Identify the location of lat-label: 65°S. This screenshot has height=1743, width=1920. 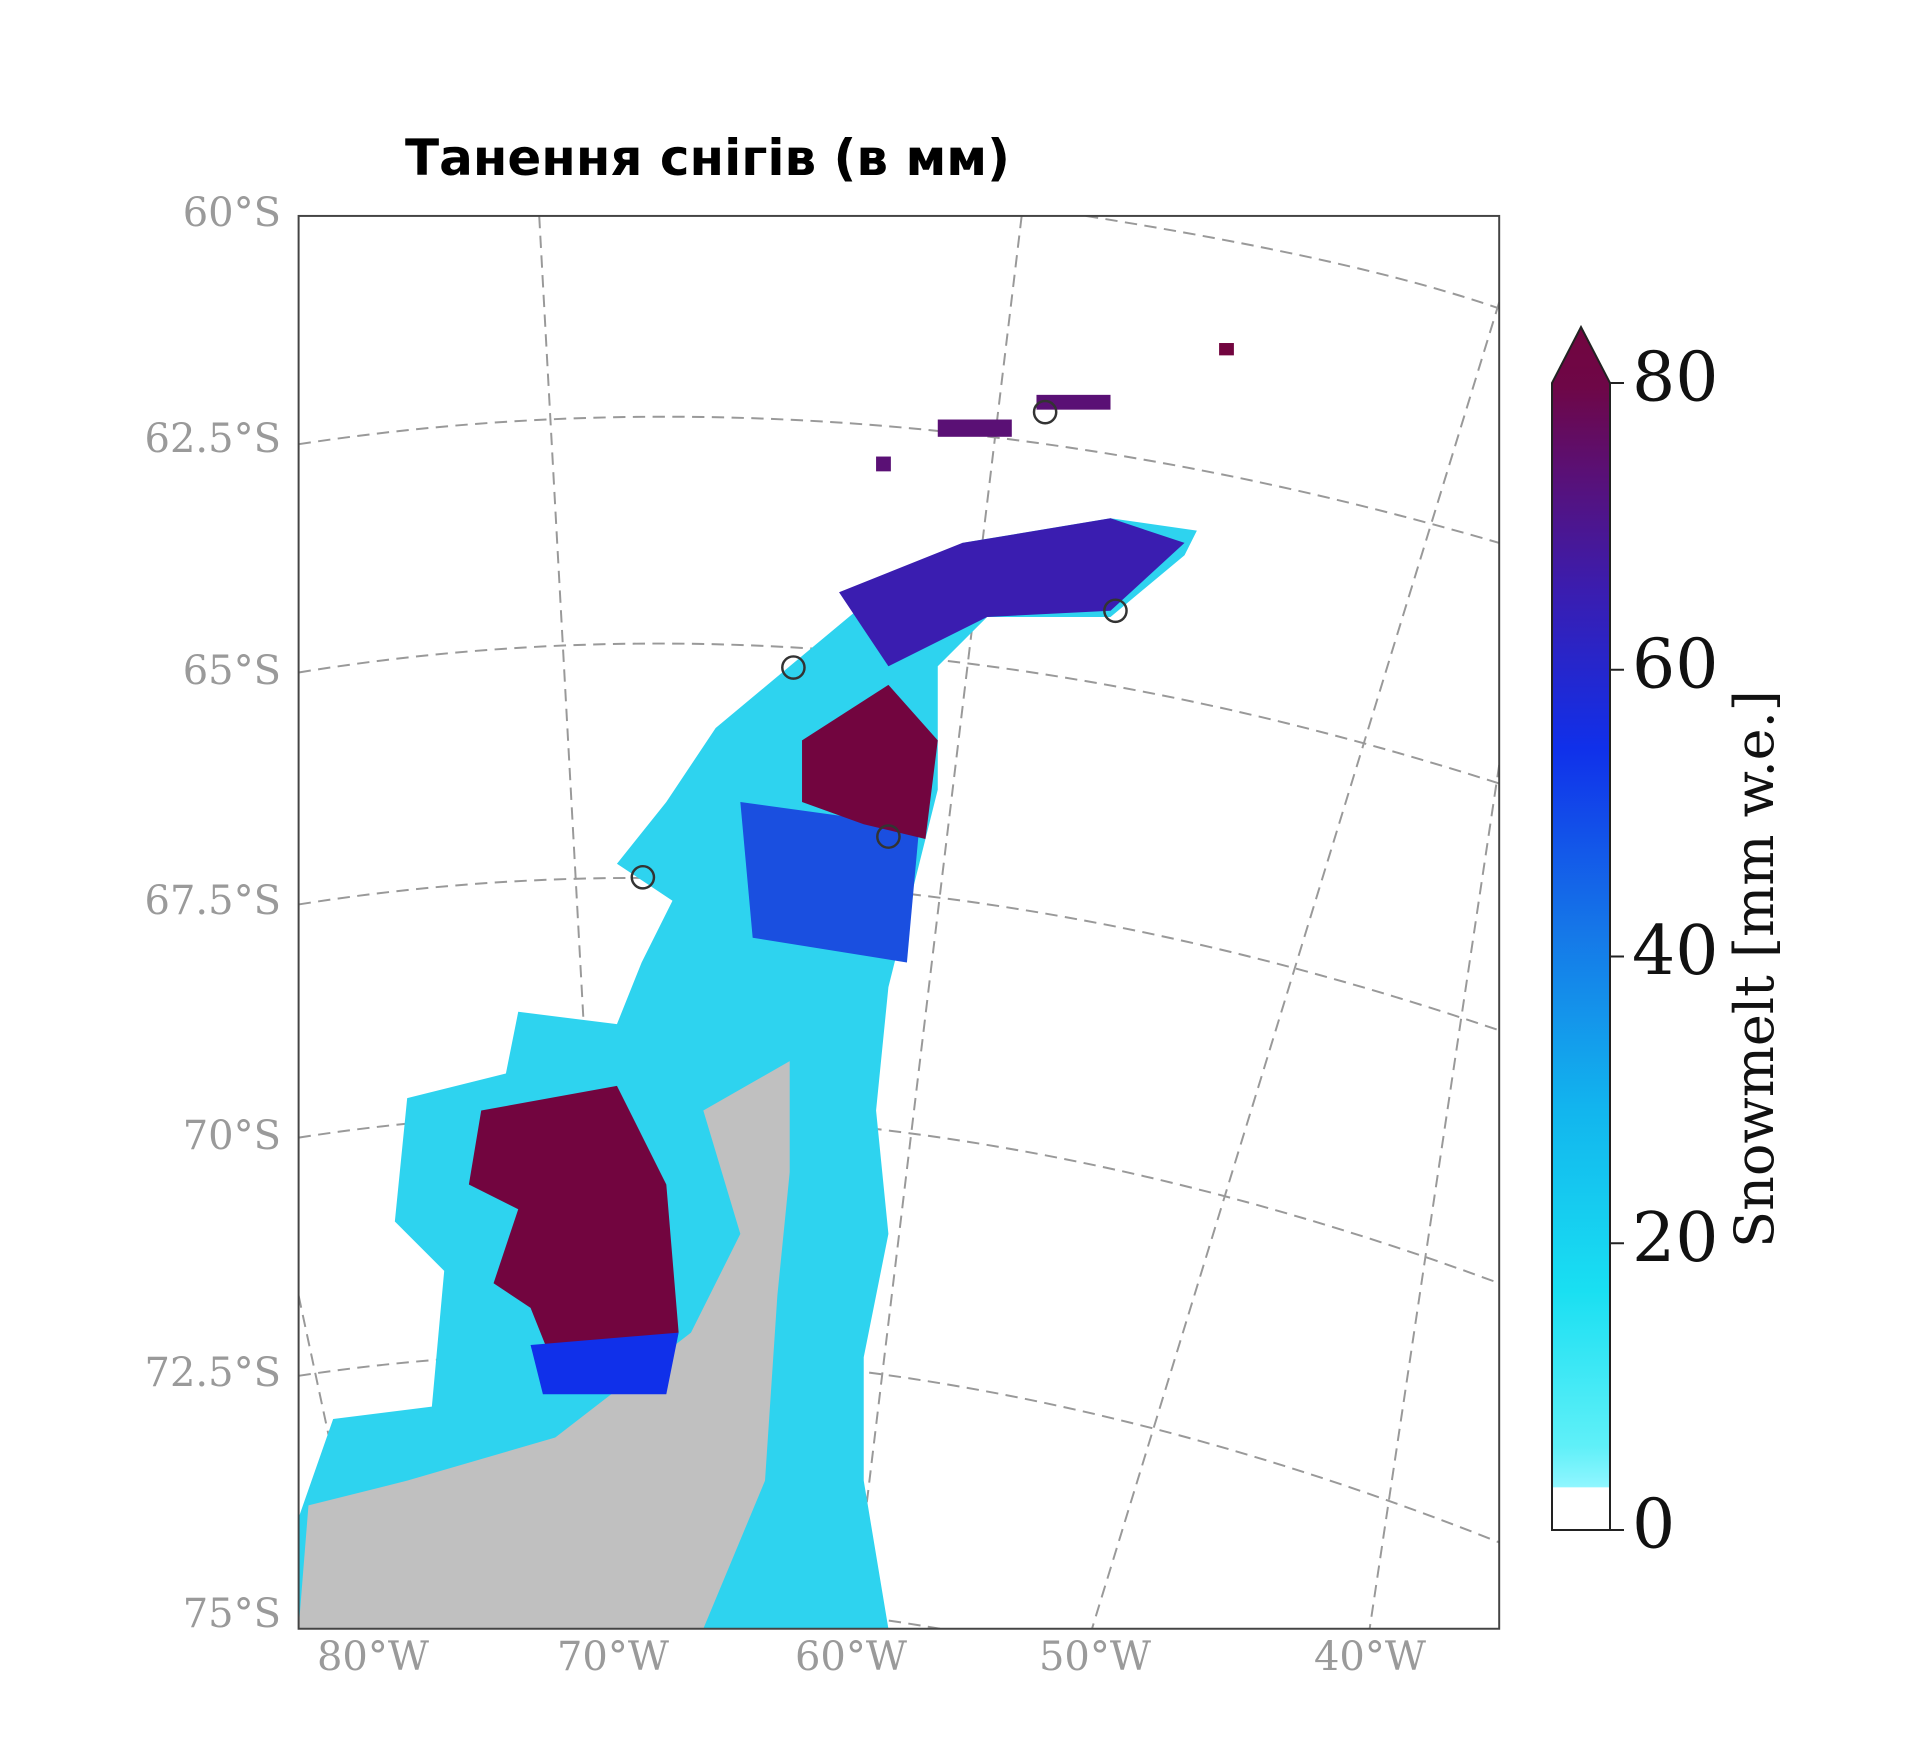
(232, 671).